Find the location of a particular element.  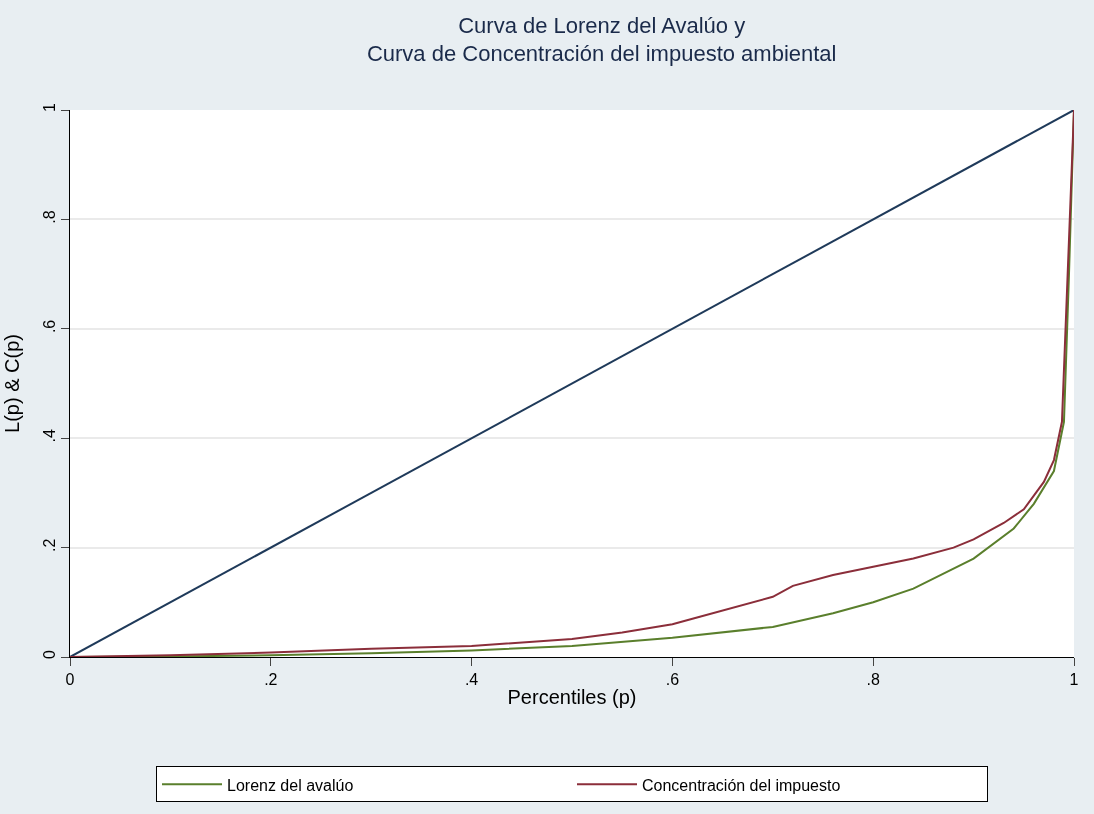

y-tick-label: .2 is located at coordinates (49, 545).